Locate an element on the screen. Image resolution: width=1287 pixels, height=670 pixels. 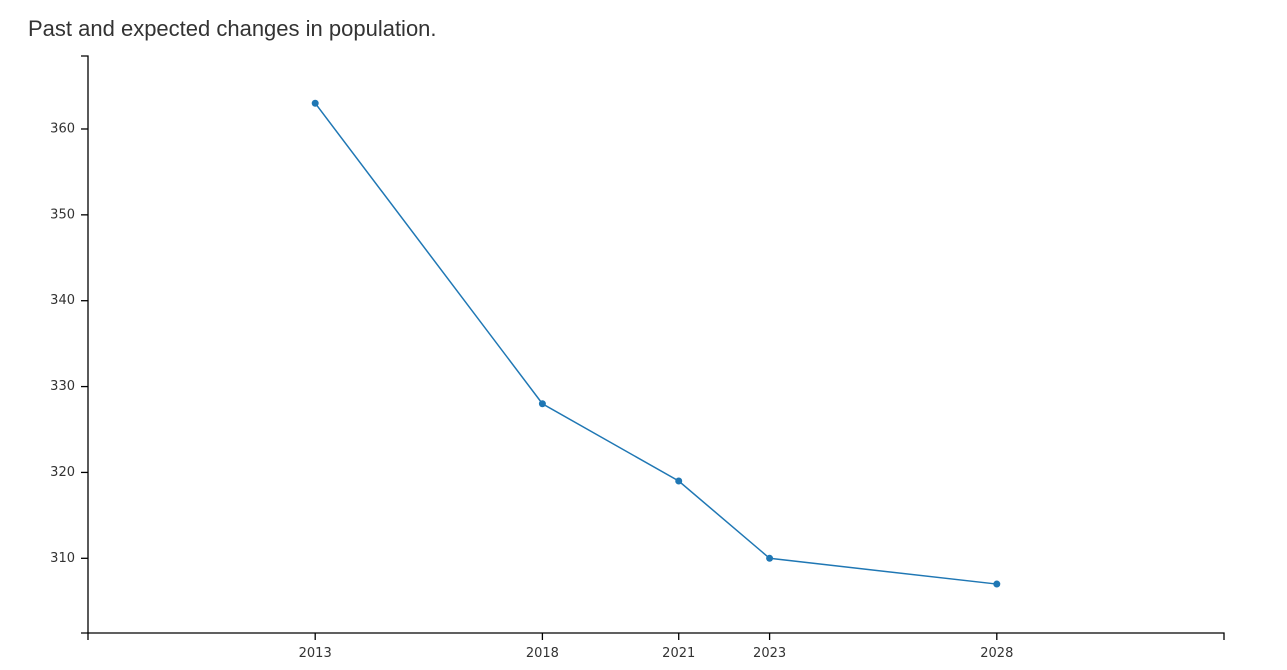
y-tick-label: 340 is located at coordinates (62, 300).